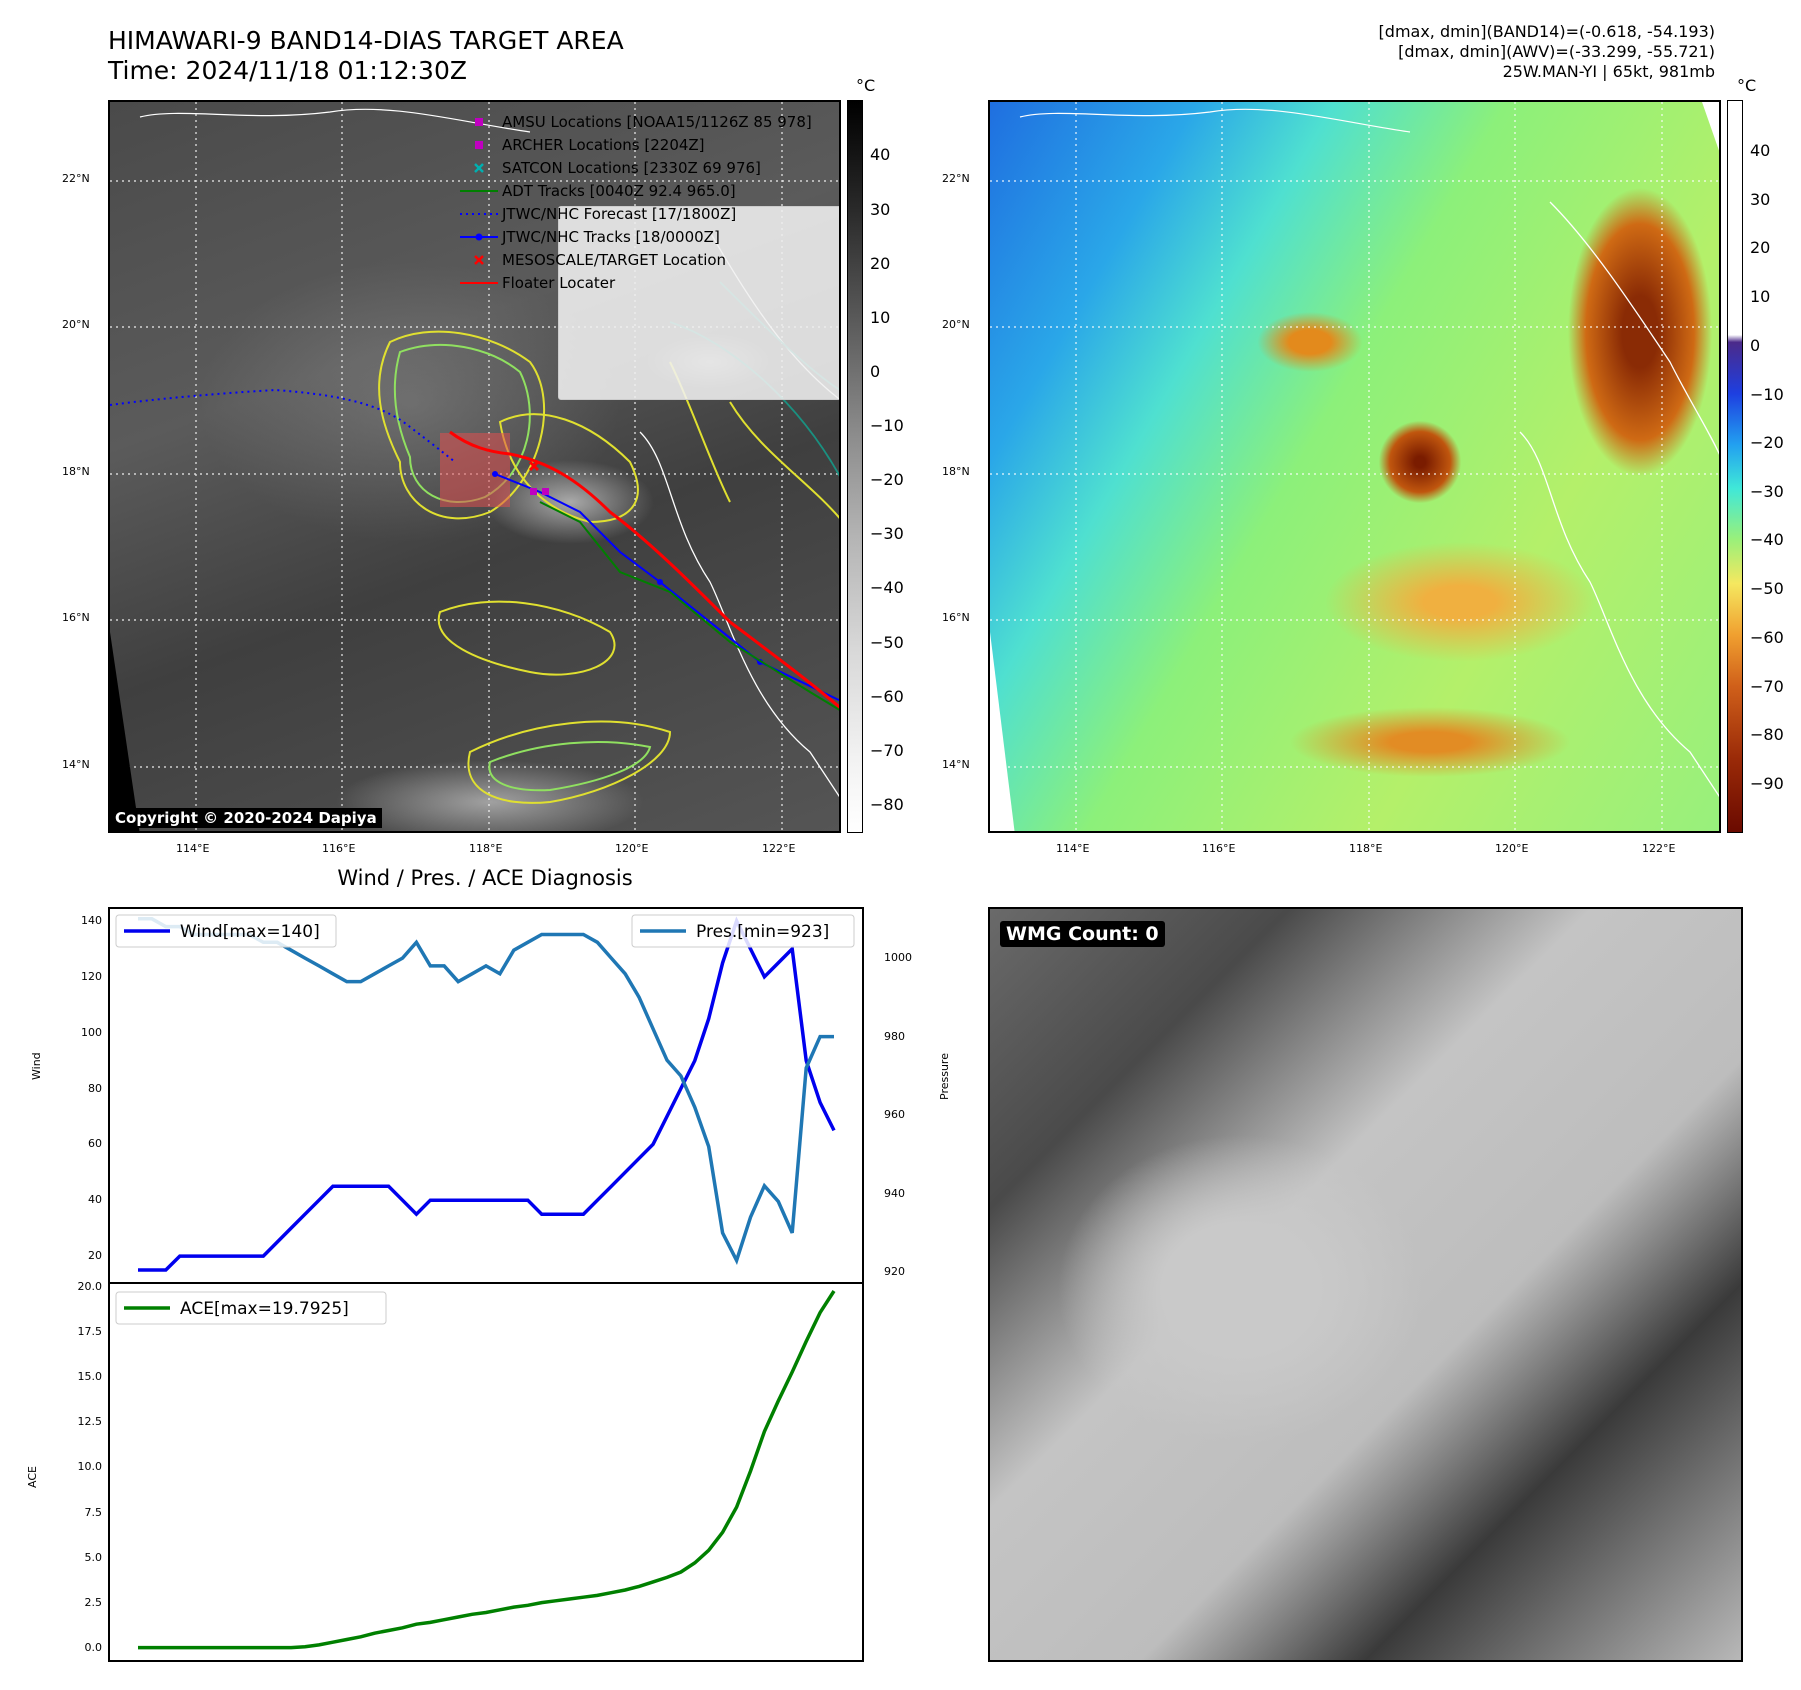  I want to click on ace-legend: ACE[max=19.7925], so click(251, 1308).